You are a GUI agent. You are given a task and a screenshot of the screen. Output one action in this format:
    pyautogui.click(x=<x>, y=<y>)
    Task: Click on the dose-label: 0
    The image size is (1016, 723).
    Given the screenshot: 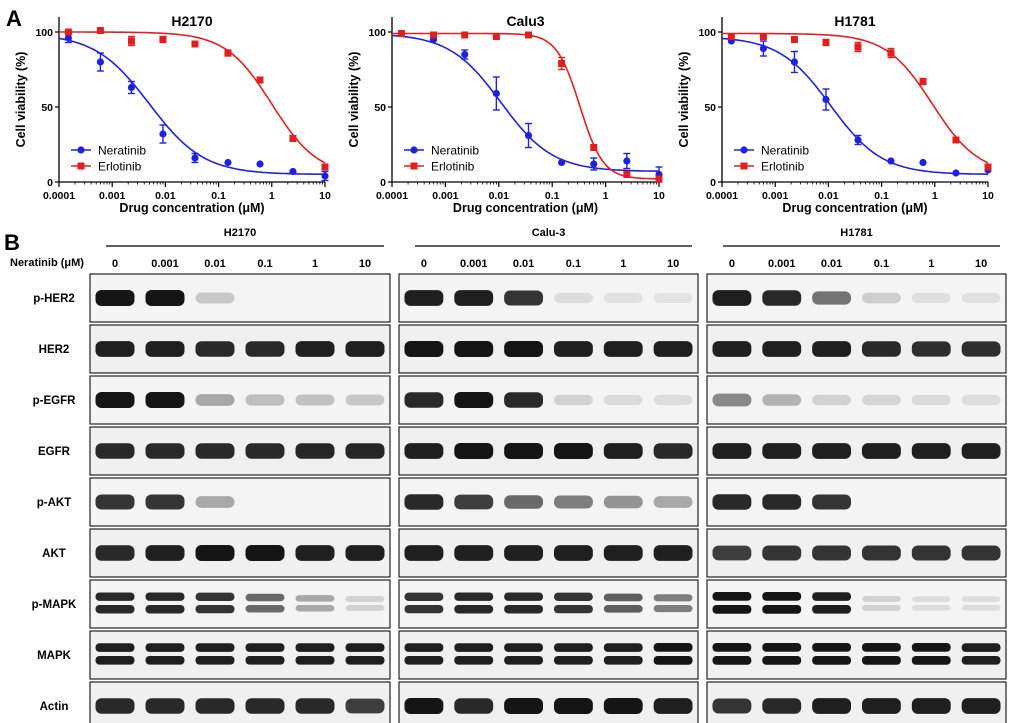 What is the action you would take?
    pyautogui.click(x=115, y=264)
    